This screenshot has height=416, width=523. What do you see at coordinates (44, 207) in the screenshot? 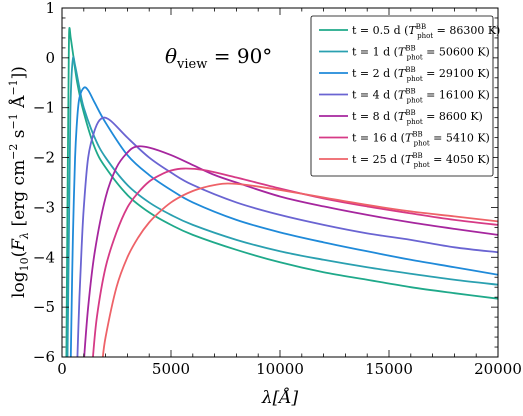
I see `y-tick-label: −3` at bounding box center [44, 207].